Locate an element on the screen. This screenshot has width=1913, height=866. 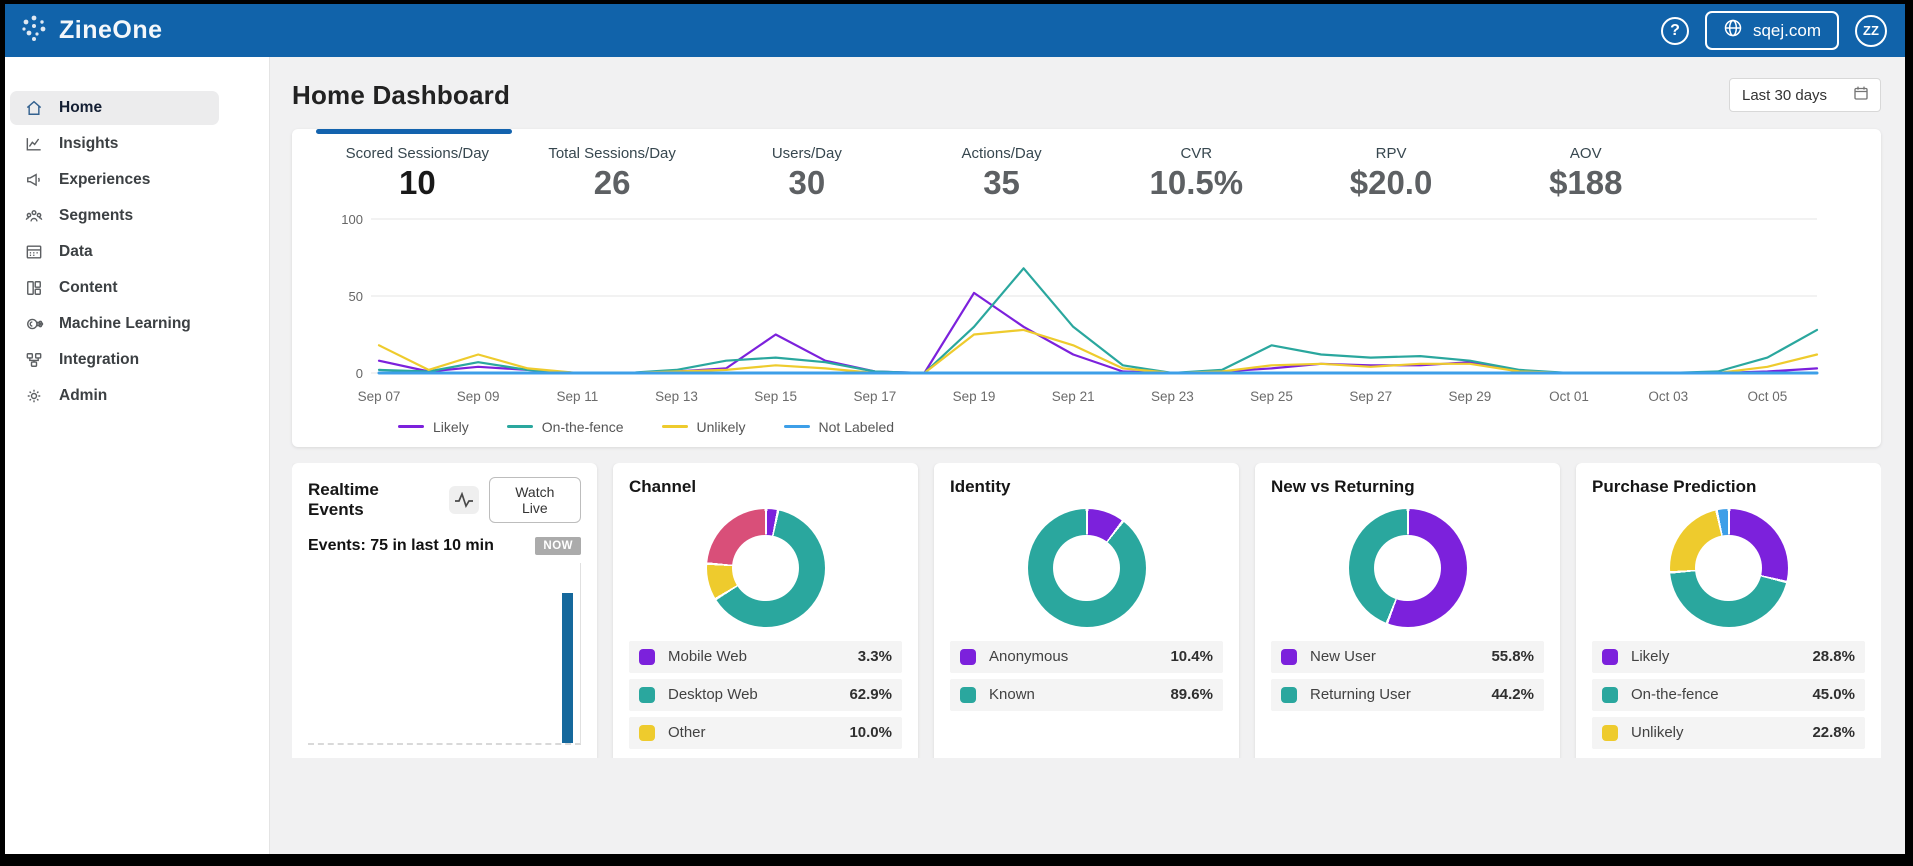
channel-legend: Mobile Web 3.3% Desktop Web 62.9% Other 10.0% is located at coordinates (765, 694).